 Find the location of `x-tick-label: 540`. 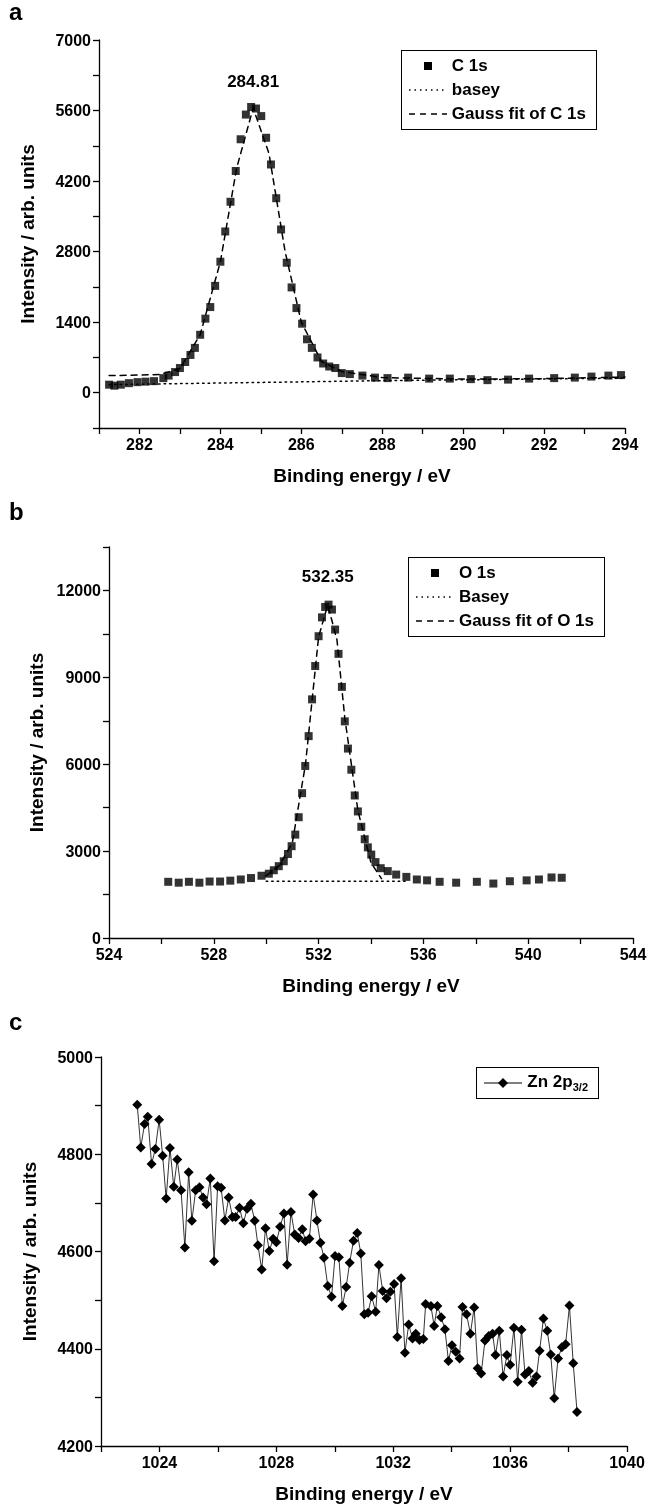

x-tick-label: 540 is located at coordinates (528, 954).